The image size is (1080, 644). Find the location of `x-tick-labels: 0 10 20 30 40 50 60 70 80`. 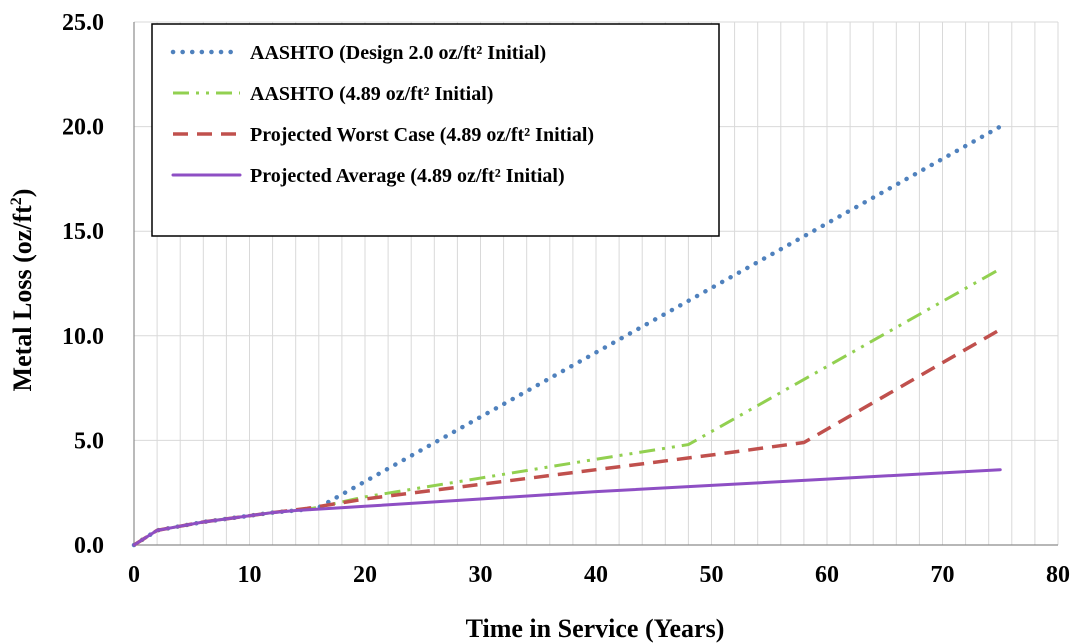

x-tick-labels: 0 10 20 30 40 50 60 70 80 is located at coordinates (599, 575).